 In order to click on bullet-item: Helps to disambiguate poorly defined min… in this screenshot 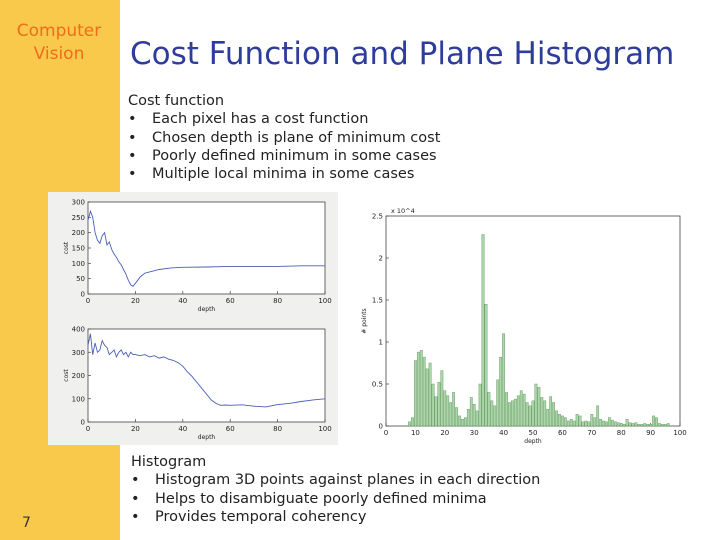, I will do `click(335, 499)`.